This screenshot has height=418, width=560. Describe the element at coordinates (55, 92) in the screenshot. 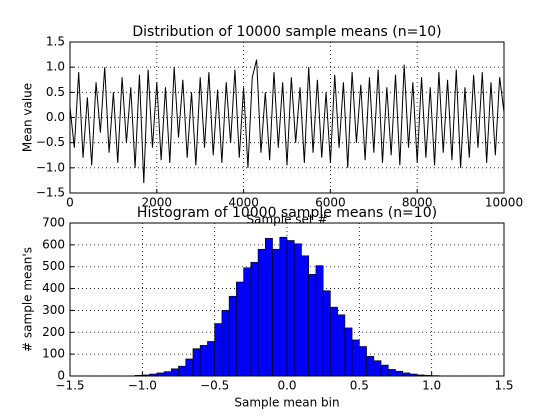

I see `y-tick-label: 0.5` at that location.